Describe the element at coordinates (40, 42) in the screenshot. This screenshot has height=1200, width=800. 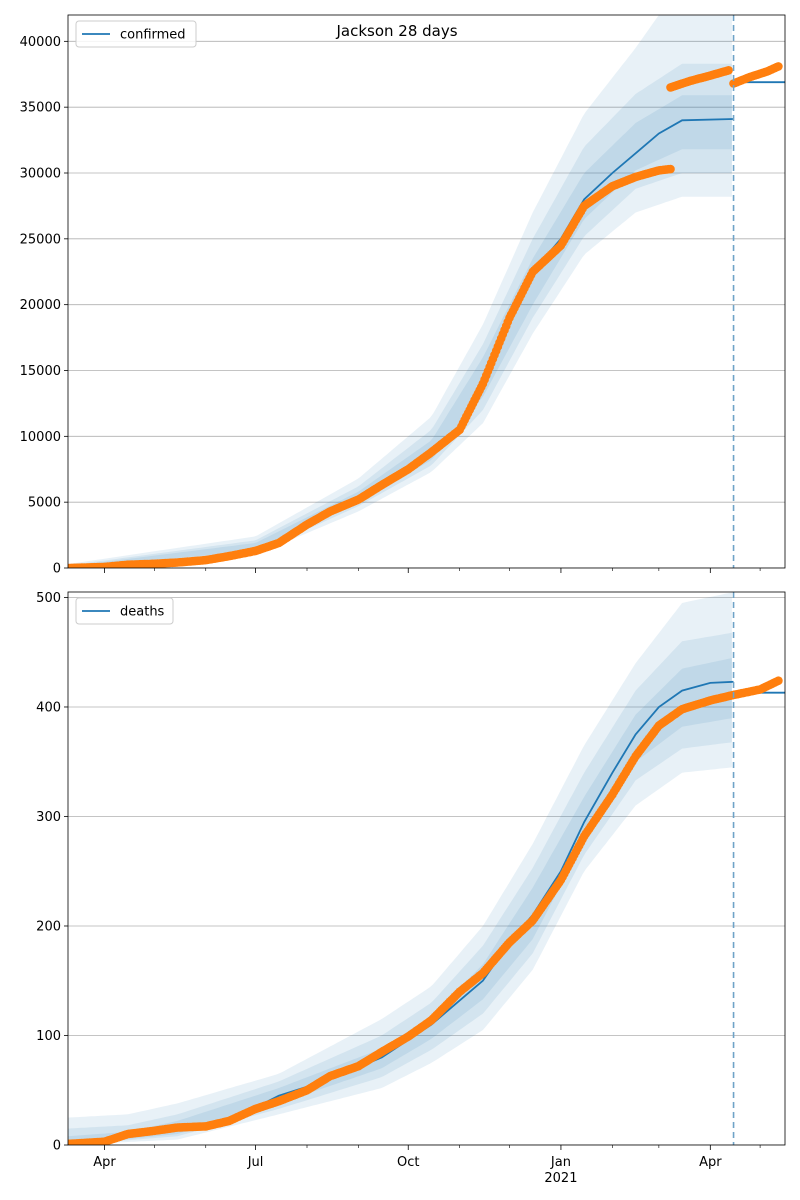
I see `confirmed-y-tick-label: 40000` at that location.